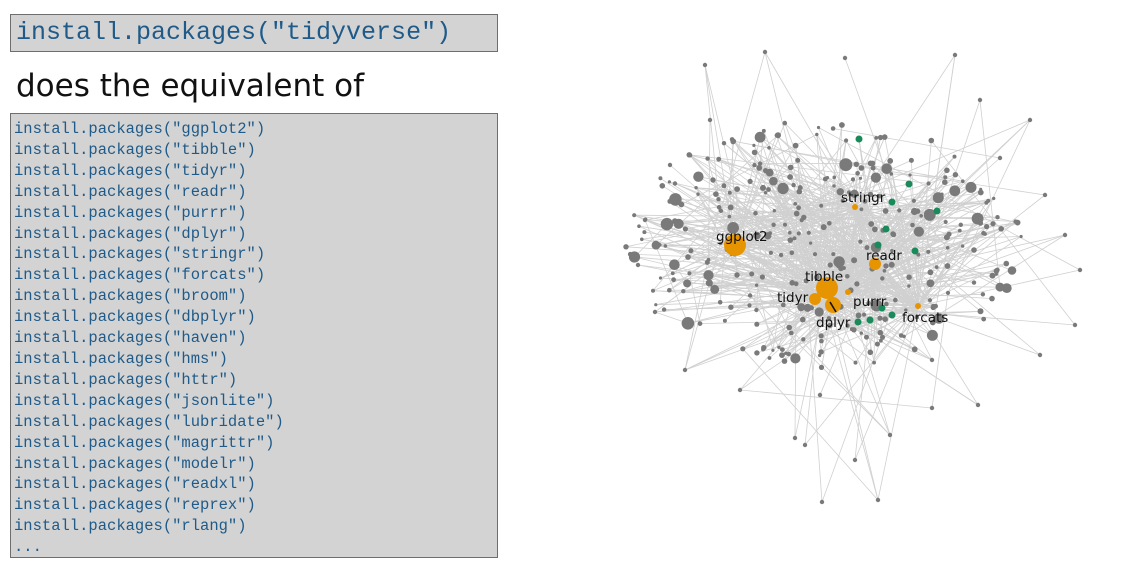  What do you see at coordinates (130, 191) in the screenshot?
I see `package-line-readr: install.packages("readr")` at bounding box center [130, 191].